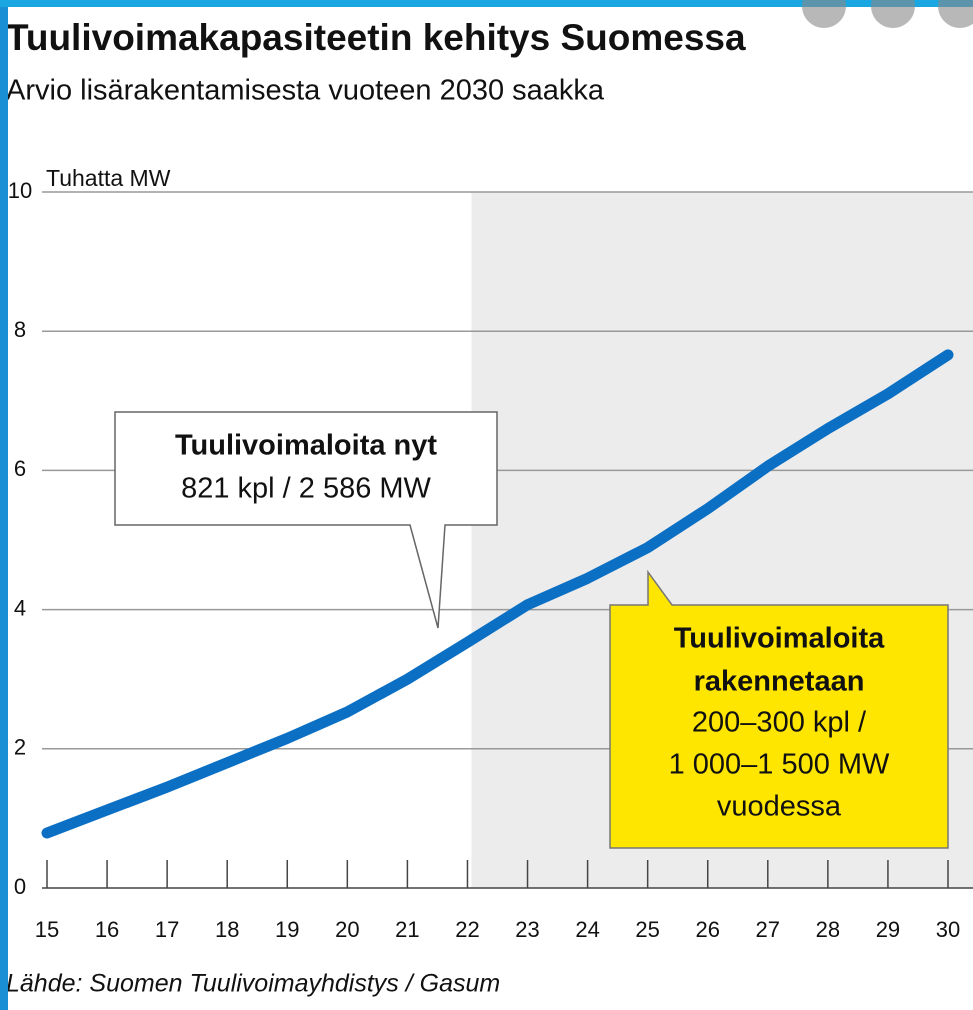  Describe the element at coordinates (779, 682) in the screenshot. I see `callout-text: rakennetaan` at that location.